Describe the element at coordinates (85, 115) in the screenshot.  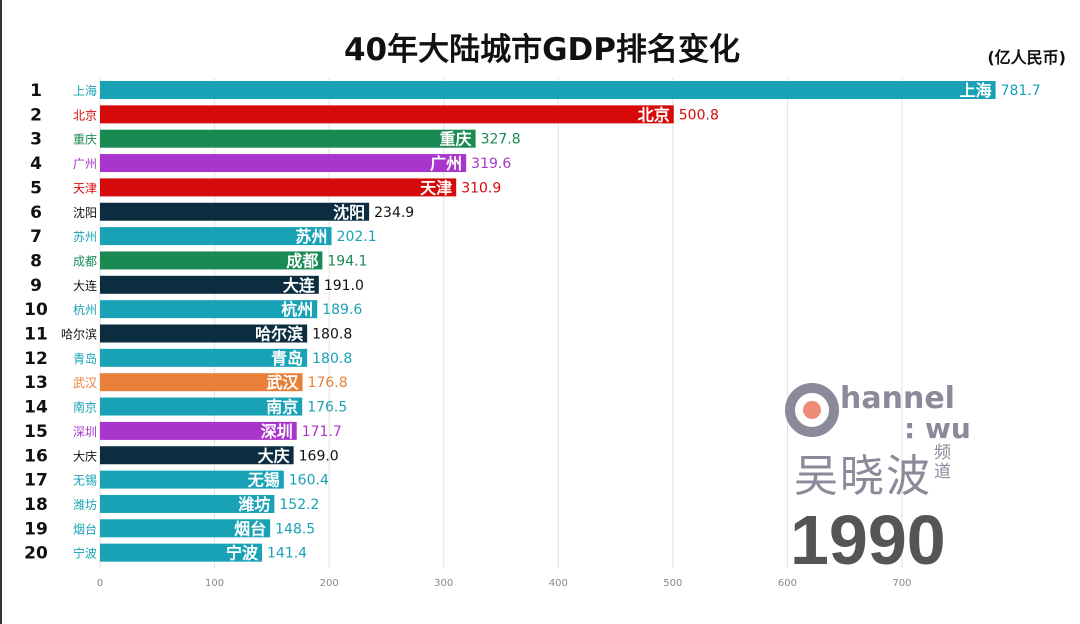
I see `city-label: 北京` at that location.